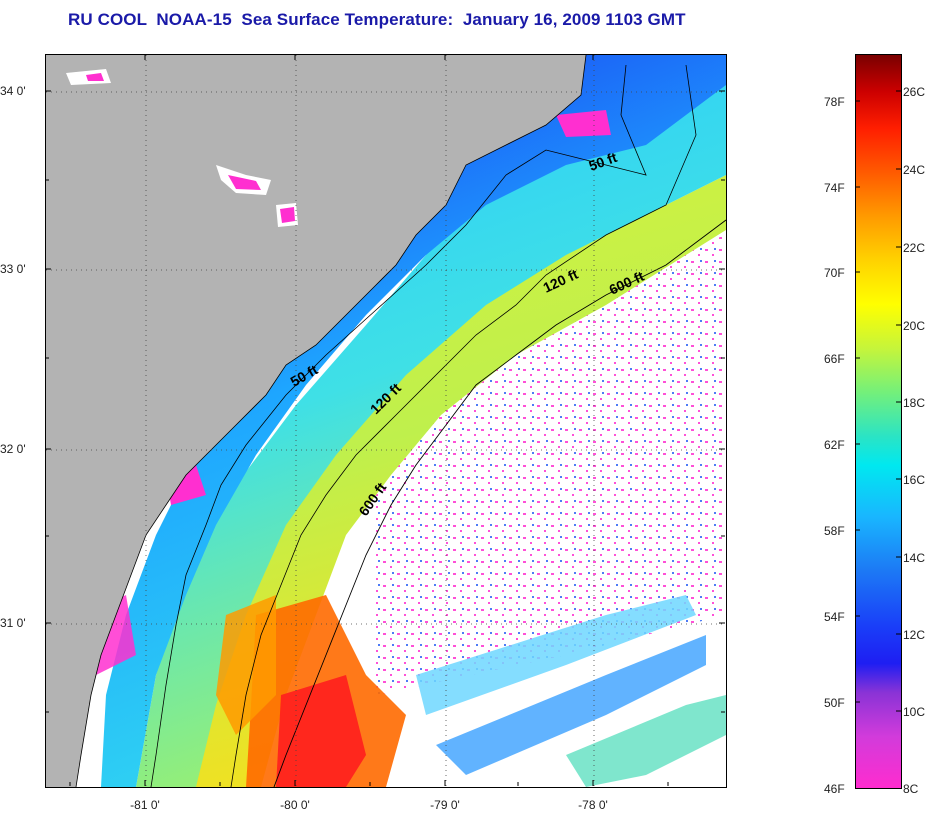  What do you see at coordinates (911, 789) in the screenshot?
I see `colorbar-celsius-label: 8C` at bounding box center [911, 789].